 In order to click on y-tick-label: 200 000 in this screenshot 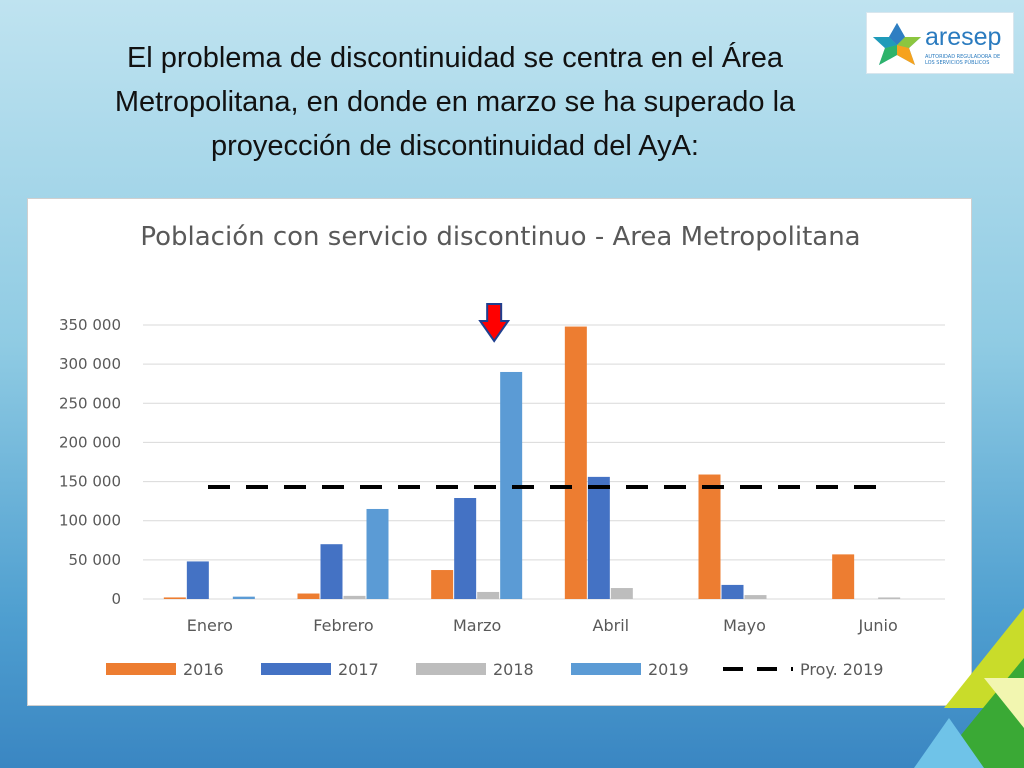, I will do `click(90, 442)`.